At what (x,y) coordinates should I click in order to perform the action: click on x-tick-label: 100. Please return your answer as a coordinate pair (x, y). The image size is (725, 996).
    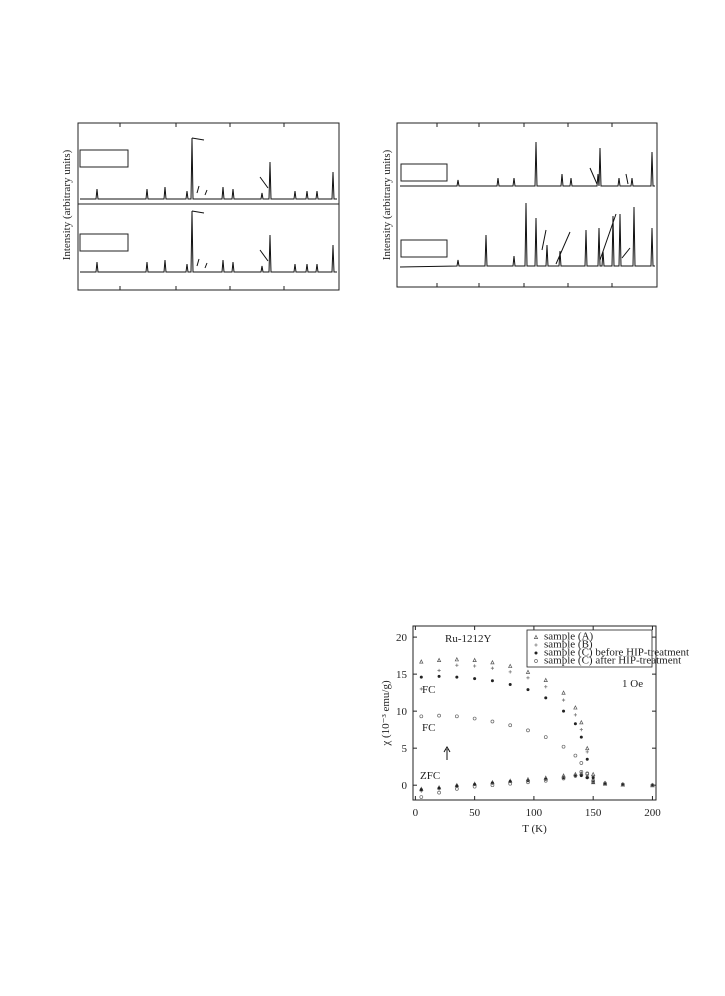
    Looking at the image, I should click on (534, 813).